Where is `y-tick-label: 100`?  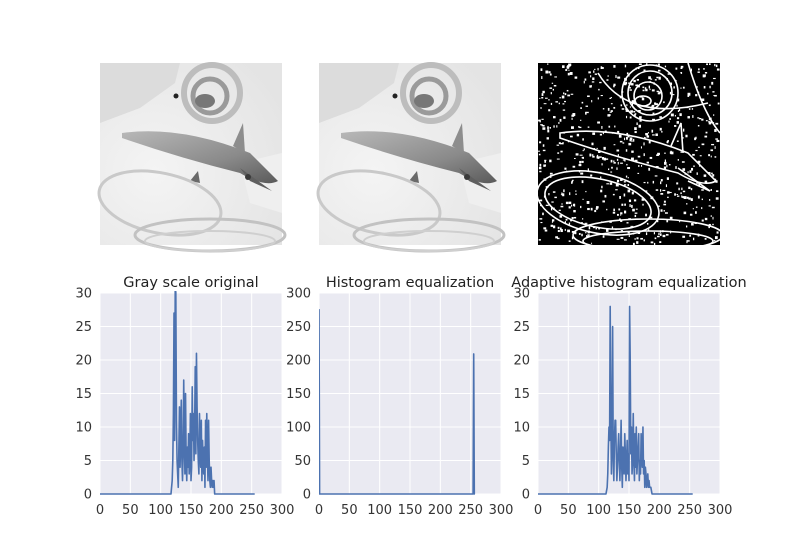 y-tick-label: 100 is located at coordinates (298, 428).